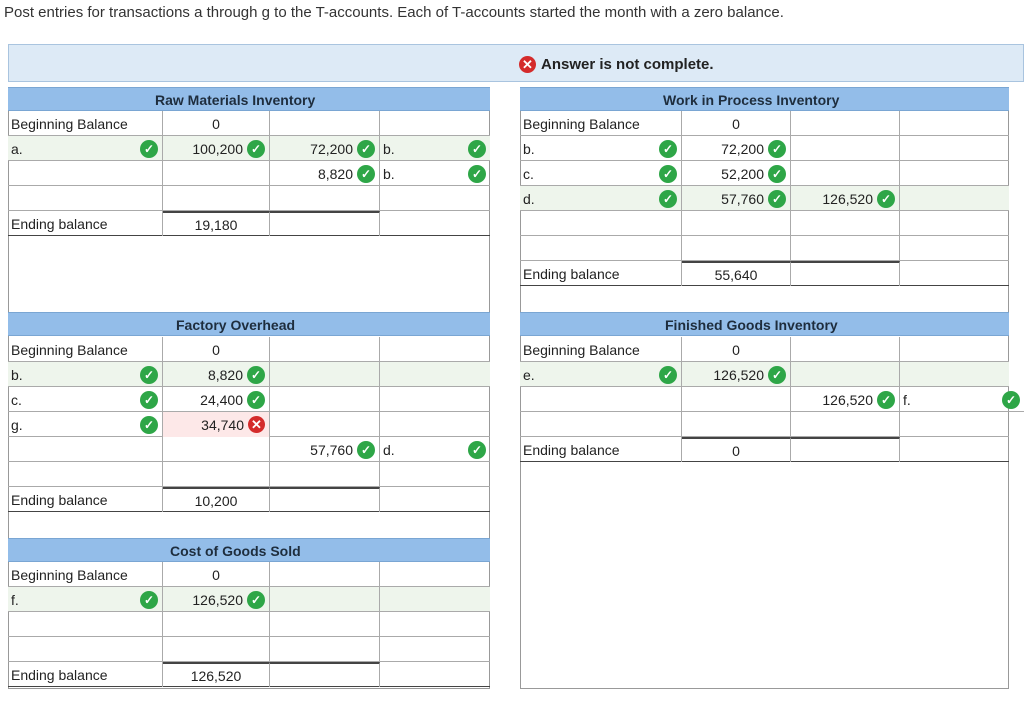 The height and width of the screenshot is (703, 1024). Describe the element at coordinates (216, 399) in the screenshot. I see `fo-debit-amount-c: 24,400 ✓` at that location.